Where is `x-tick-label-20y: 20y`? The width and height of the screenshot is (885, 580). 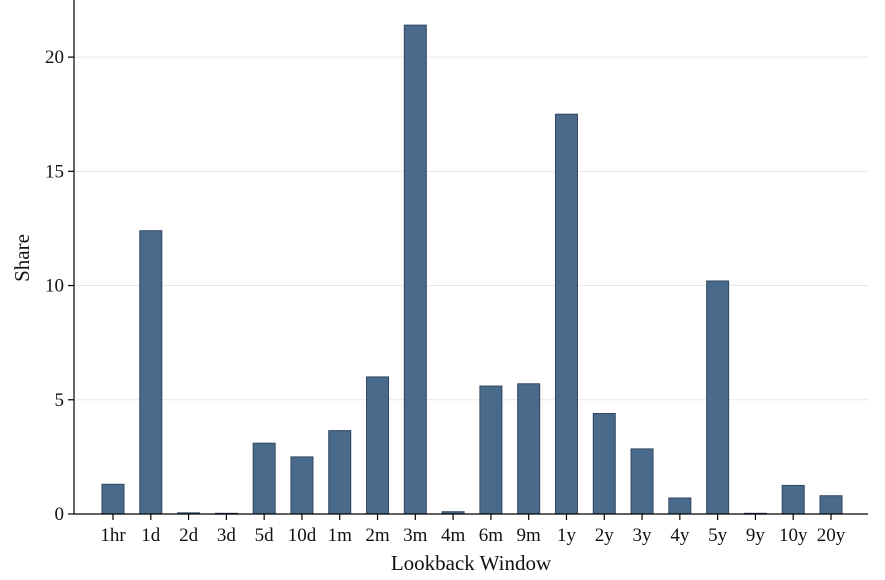
x-tick-label-20y: 20y is located at coordinates (831, 535).